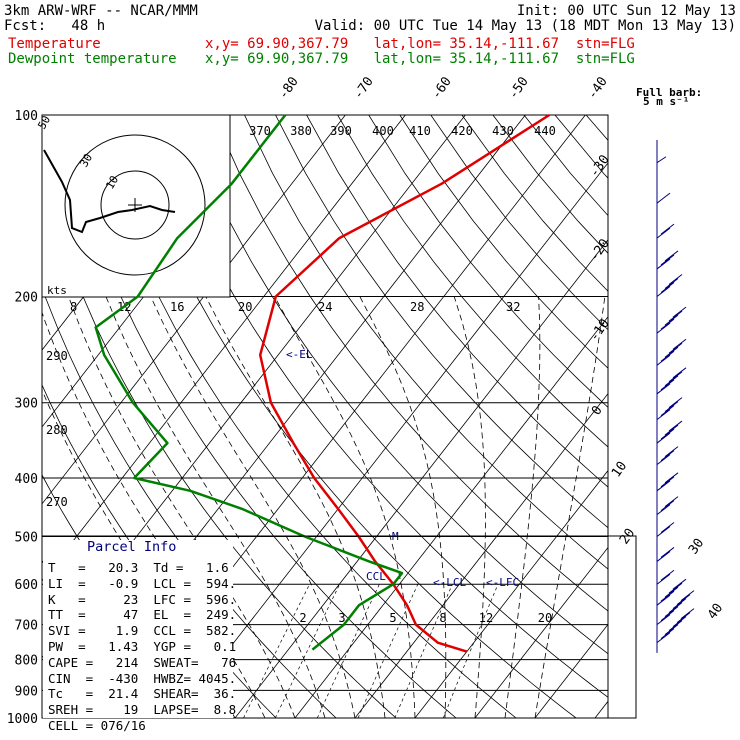  Describe the element at coordinates (513, 307) in the screenshot. I see `speed-tick-label: 32` at that location.